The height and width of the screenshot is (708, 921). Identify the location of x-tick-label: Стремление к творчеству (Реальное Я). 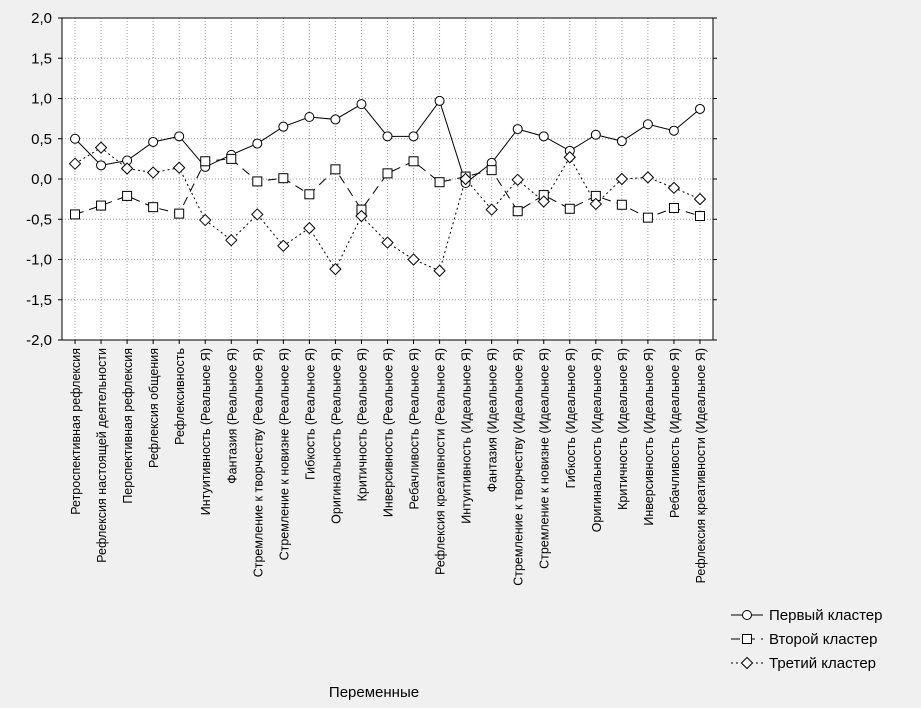
(258, 462).